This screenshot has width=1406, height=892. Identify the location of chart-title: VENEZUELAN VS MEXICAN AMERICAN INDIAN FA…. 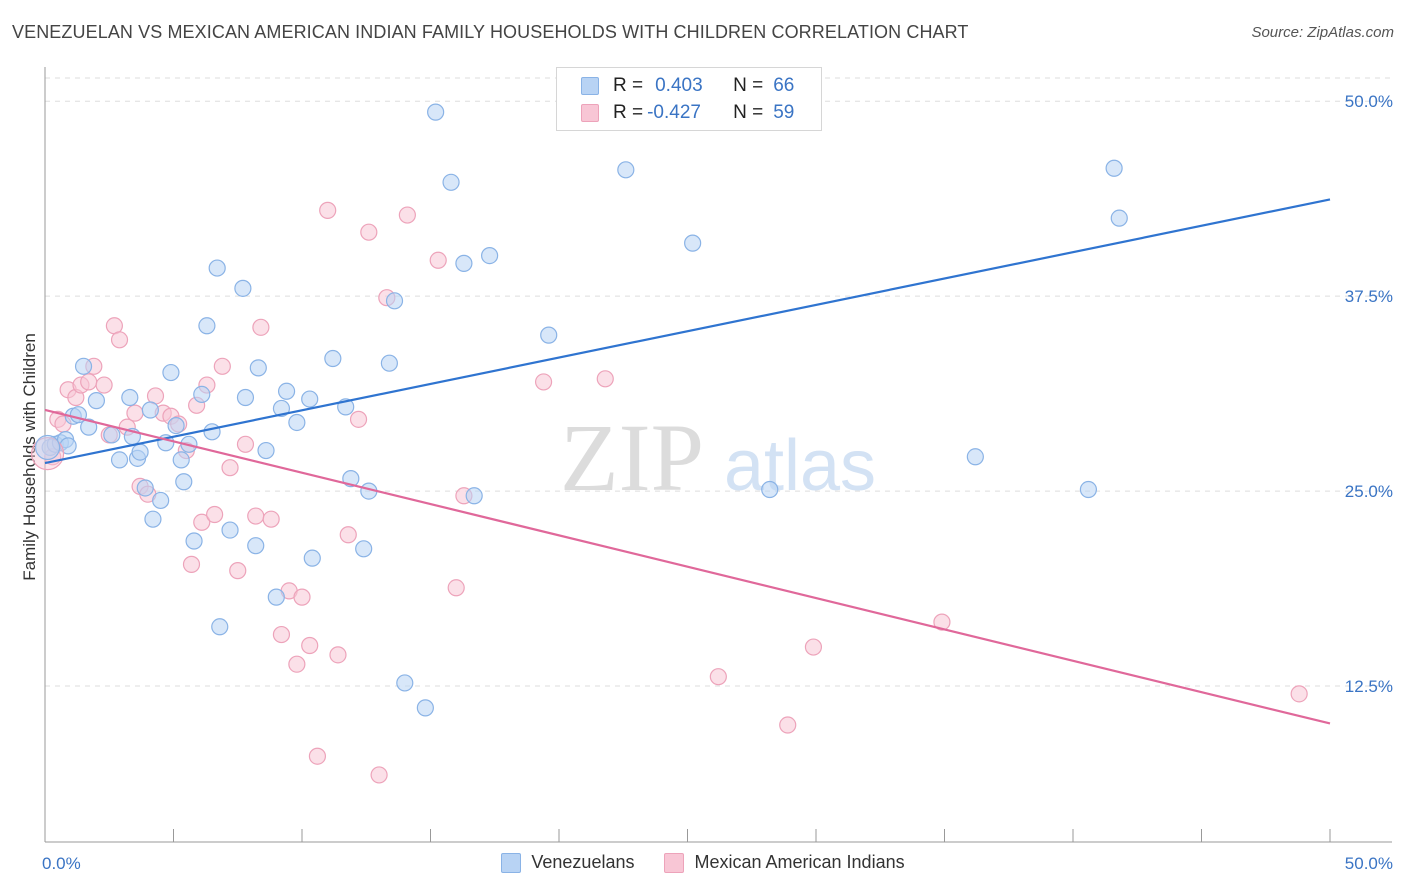
(490, 32).